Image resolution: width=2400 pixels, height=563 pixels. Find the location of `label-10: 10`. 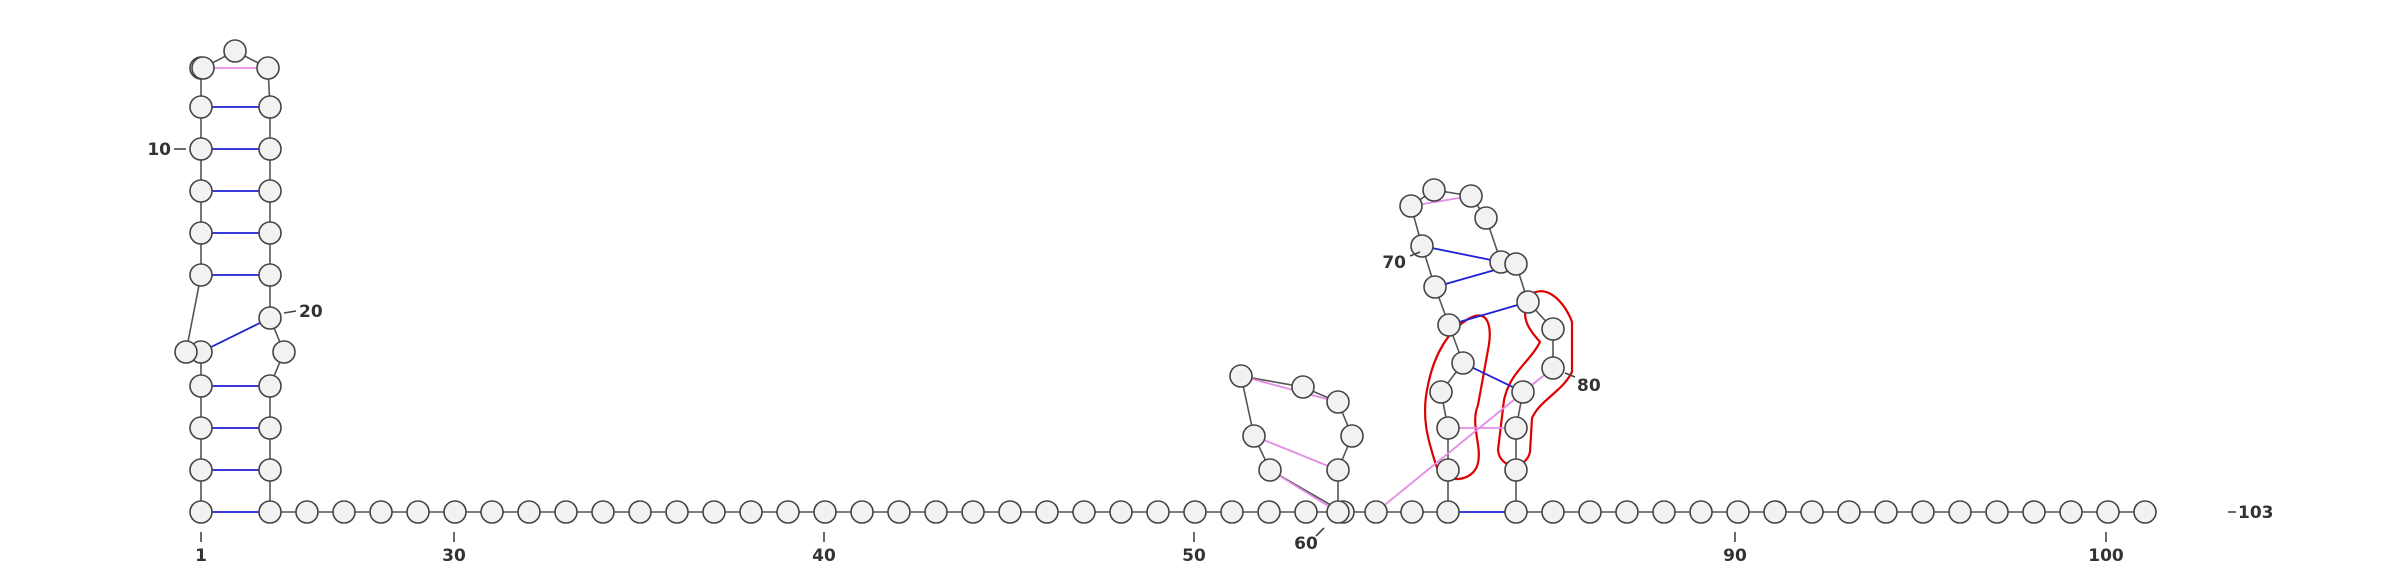

label-10: 10 is located at coordinates (159, 150).